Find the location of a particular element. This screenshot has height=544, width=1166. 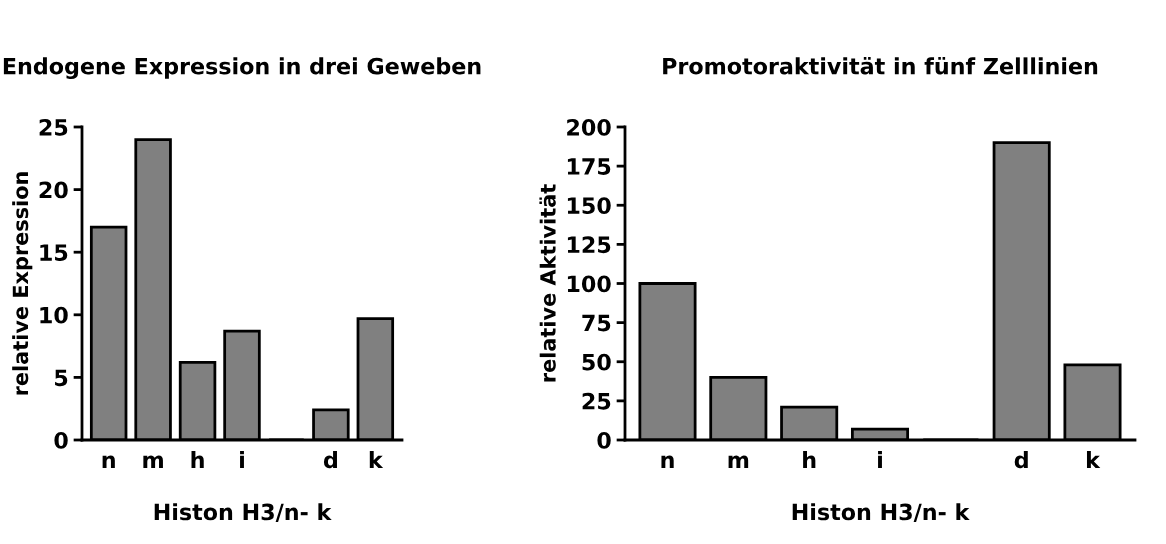

y-axis-title: relative Aktivität is located at coordinates (547, 283).